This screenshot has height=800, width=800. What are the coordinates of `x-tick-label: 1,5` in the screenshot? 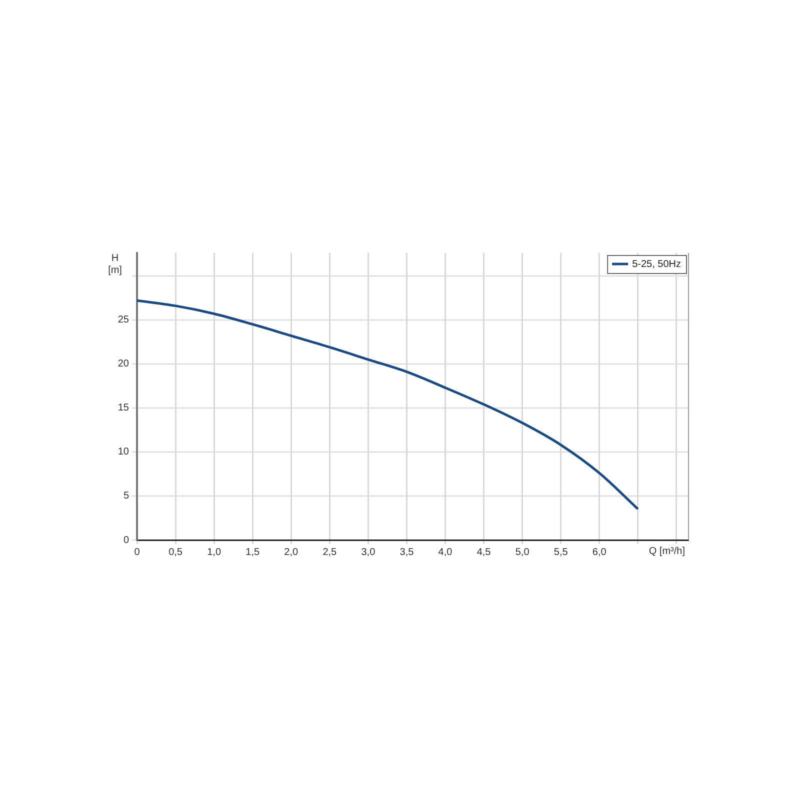 It's located at (253, 552).